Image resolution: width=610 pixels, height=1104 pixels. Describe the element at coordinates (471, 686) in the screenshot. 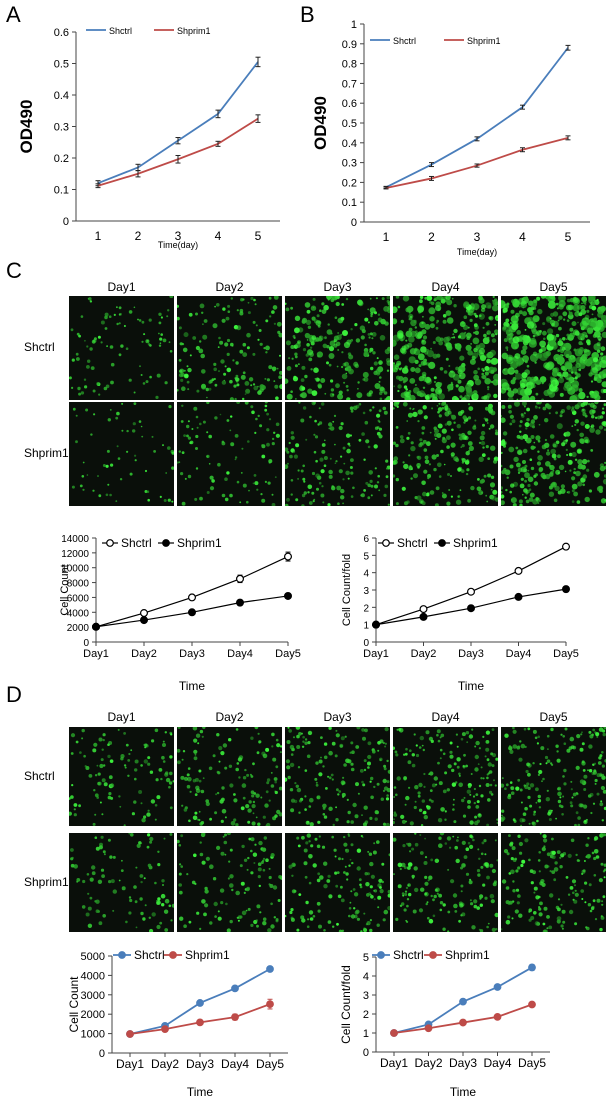

I see `x-axis-title: Time` at that location.